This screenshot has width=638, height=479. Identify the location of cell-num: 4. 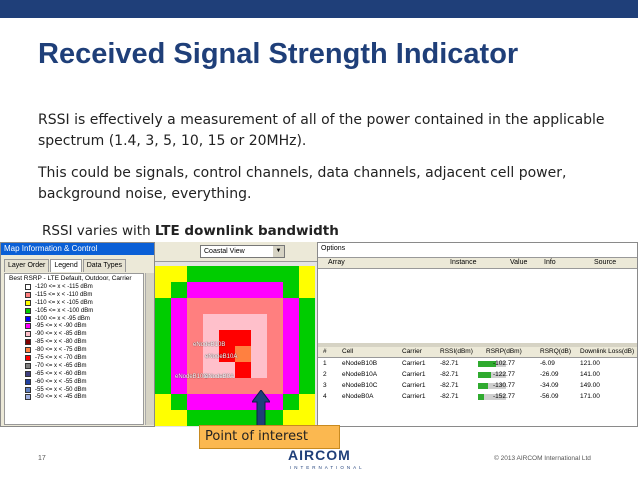
(325, 396).